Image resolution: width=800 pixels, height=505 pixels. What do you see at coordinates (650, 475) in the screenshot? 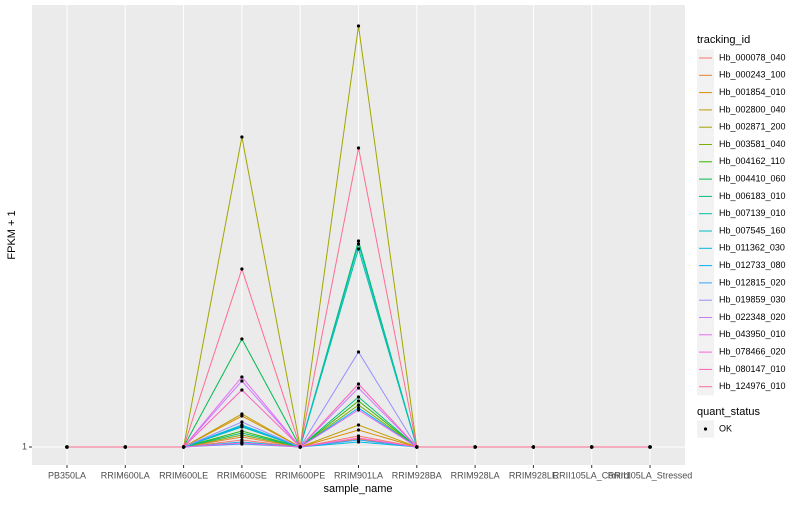
I see `x-tick-label: RRII105LA_Stressed` at bounding box center [650, 475].